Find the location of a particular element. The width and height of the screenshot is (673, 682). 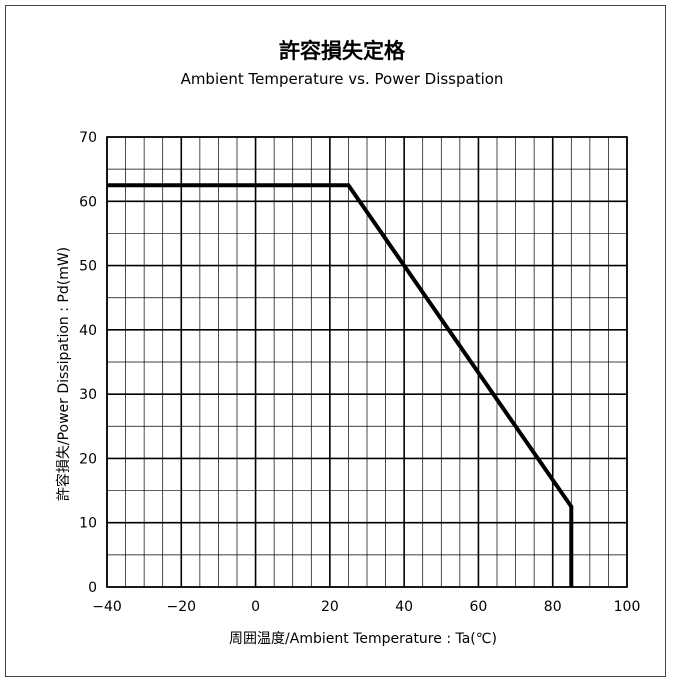

x-tick-label: −20 is located at coordinates (182, 607).